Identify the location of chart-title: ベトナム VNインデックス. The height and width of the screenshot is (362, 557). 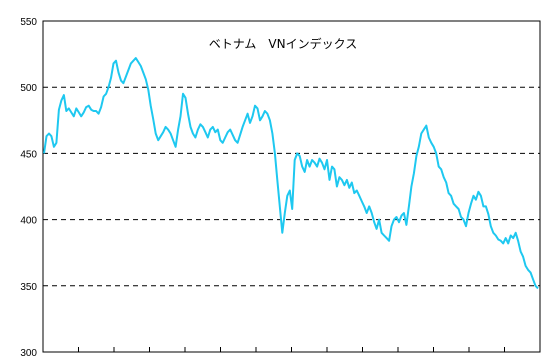
(283, 43).